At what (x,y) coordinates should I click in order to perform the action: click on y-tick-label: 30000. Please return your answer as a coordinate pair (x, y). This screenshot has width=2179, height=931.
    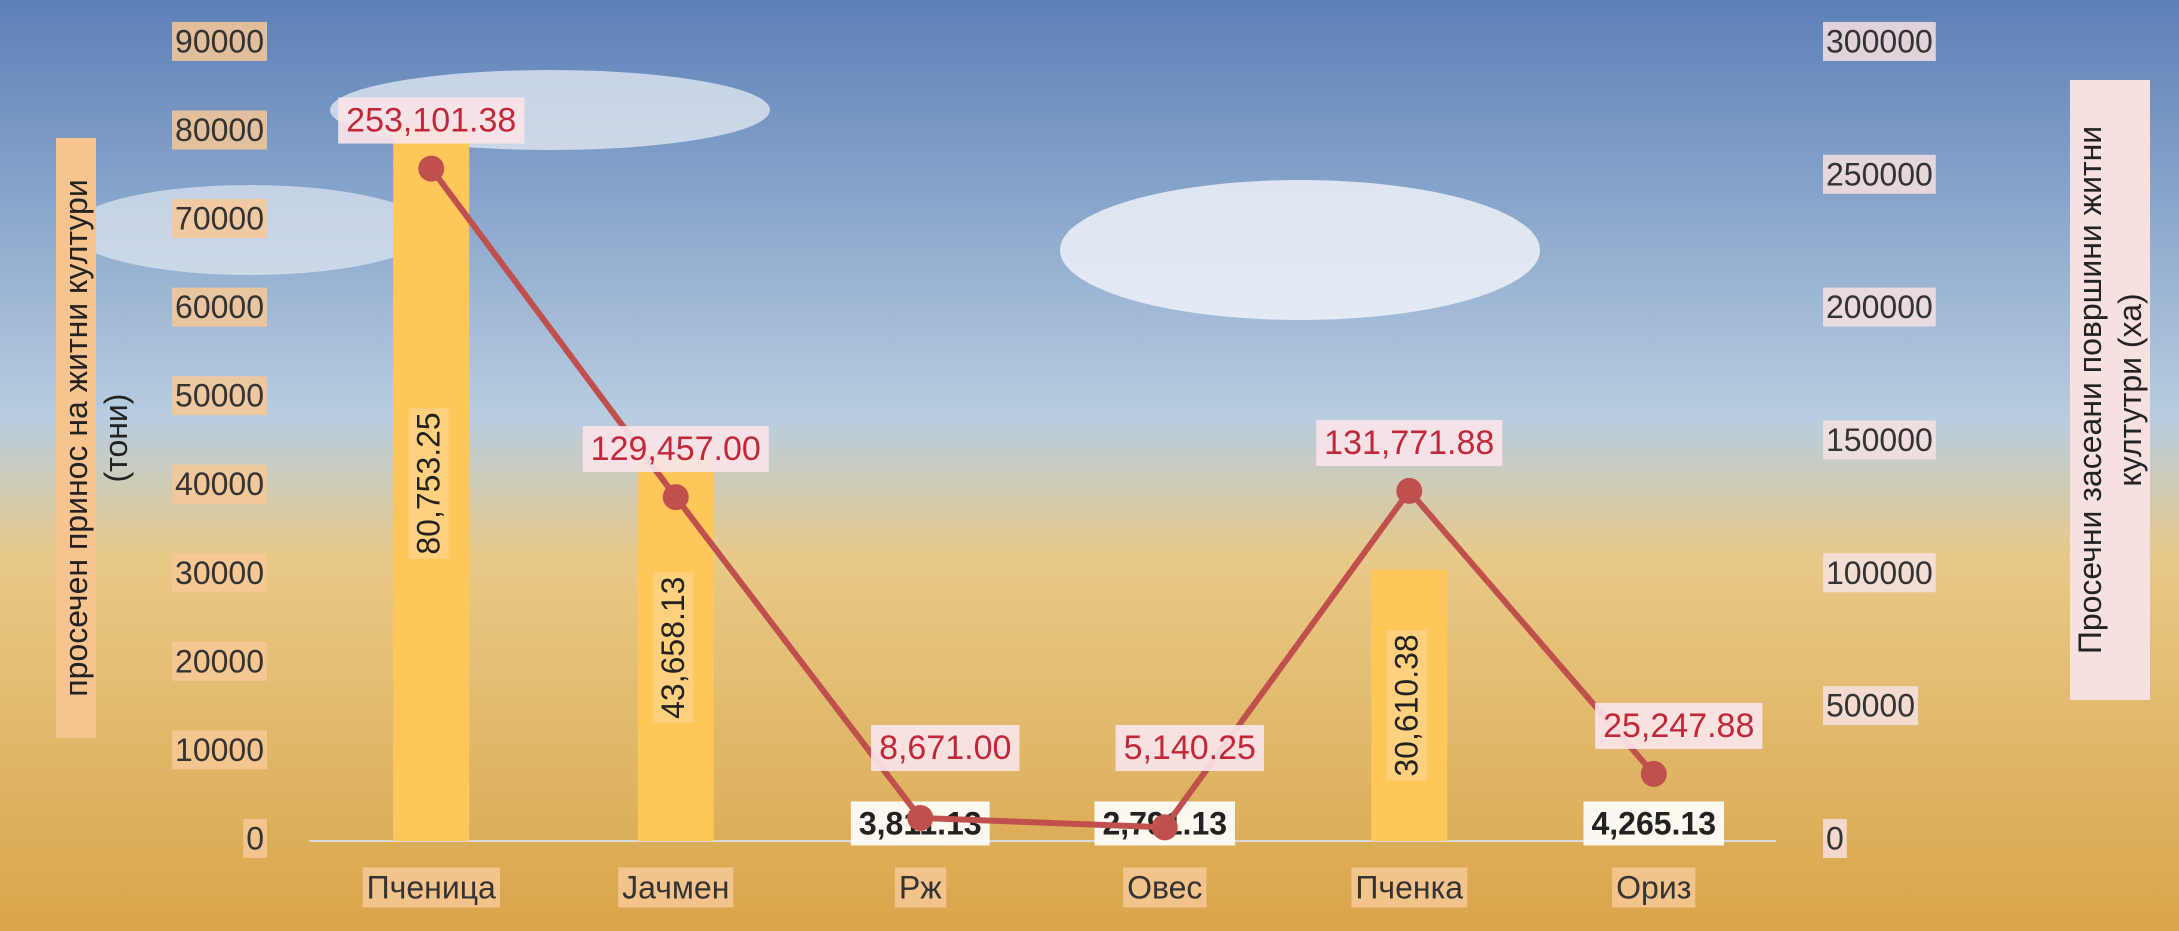
    Looking at the image, I should click on (219, 573).